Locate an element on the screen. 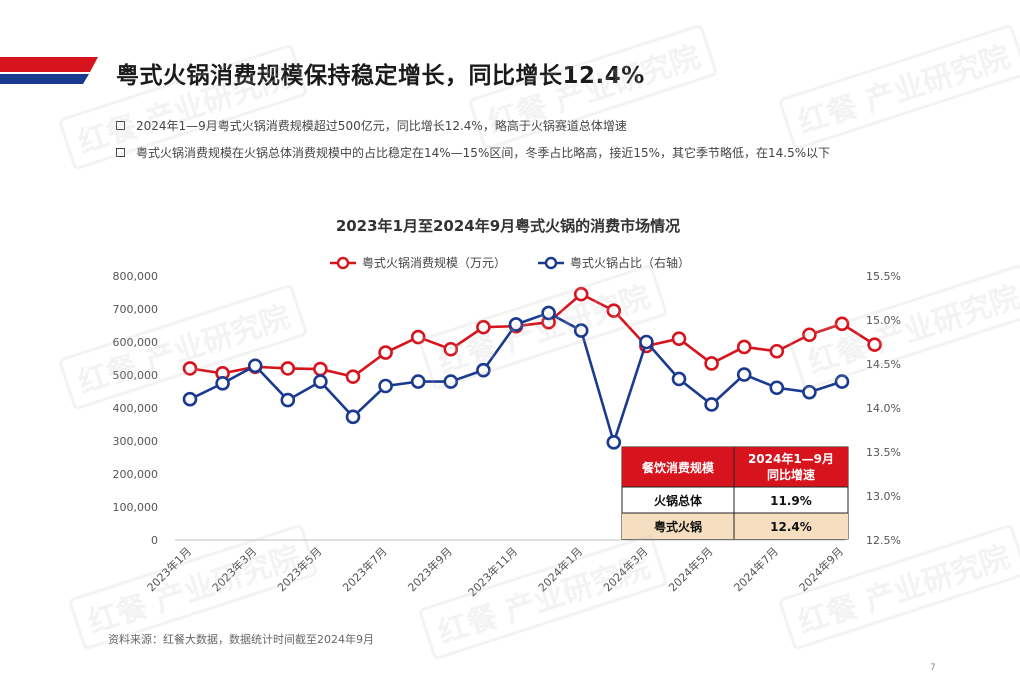  x-tick-label: 2024年9月 is located at coordinates (821, 569).